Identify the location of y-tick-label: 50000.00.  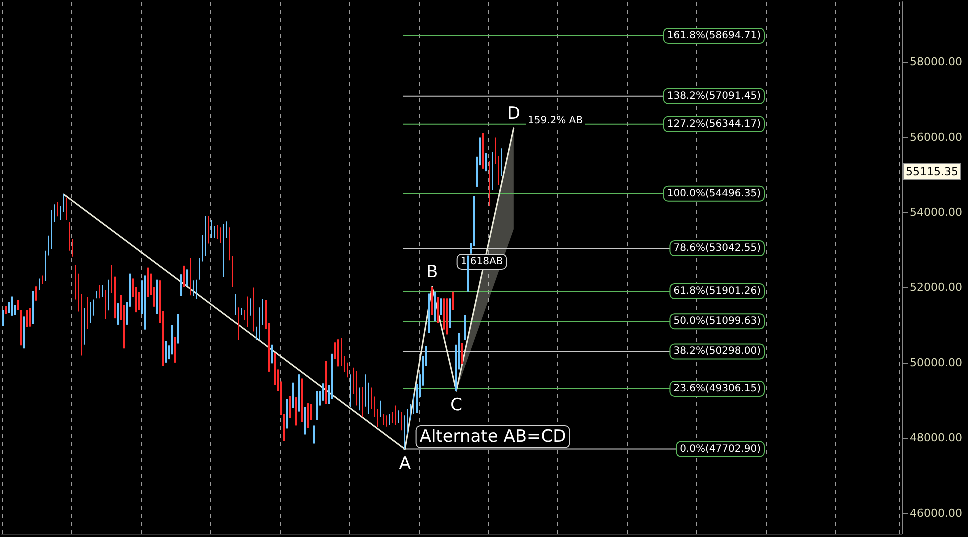
(936, 363).